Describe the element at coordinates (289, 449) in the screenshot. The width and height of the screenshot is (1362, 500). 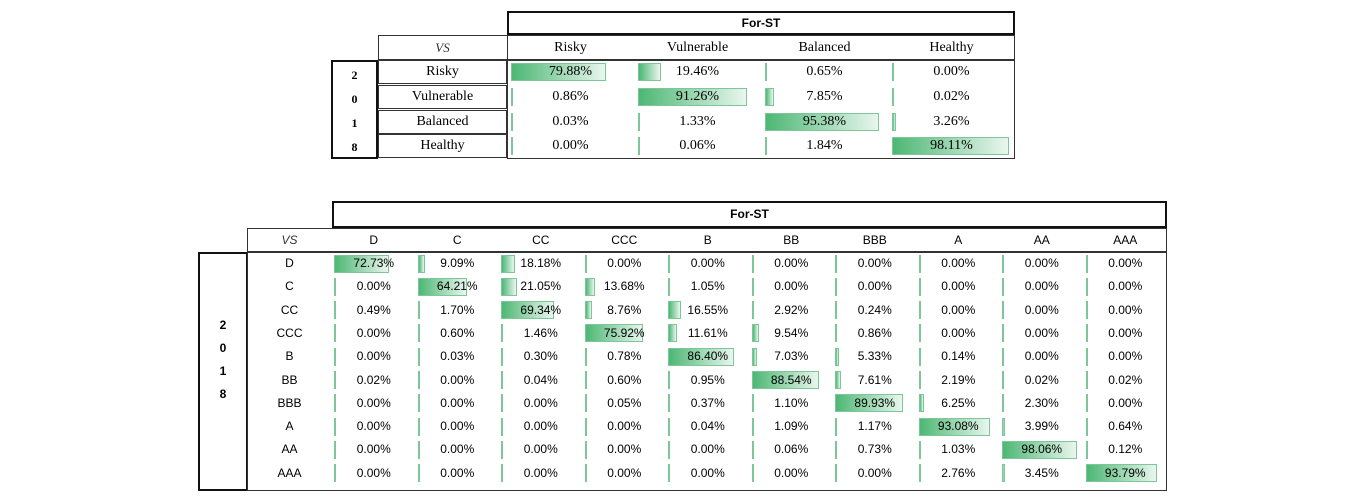
I see `row-label: AA` at that location.